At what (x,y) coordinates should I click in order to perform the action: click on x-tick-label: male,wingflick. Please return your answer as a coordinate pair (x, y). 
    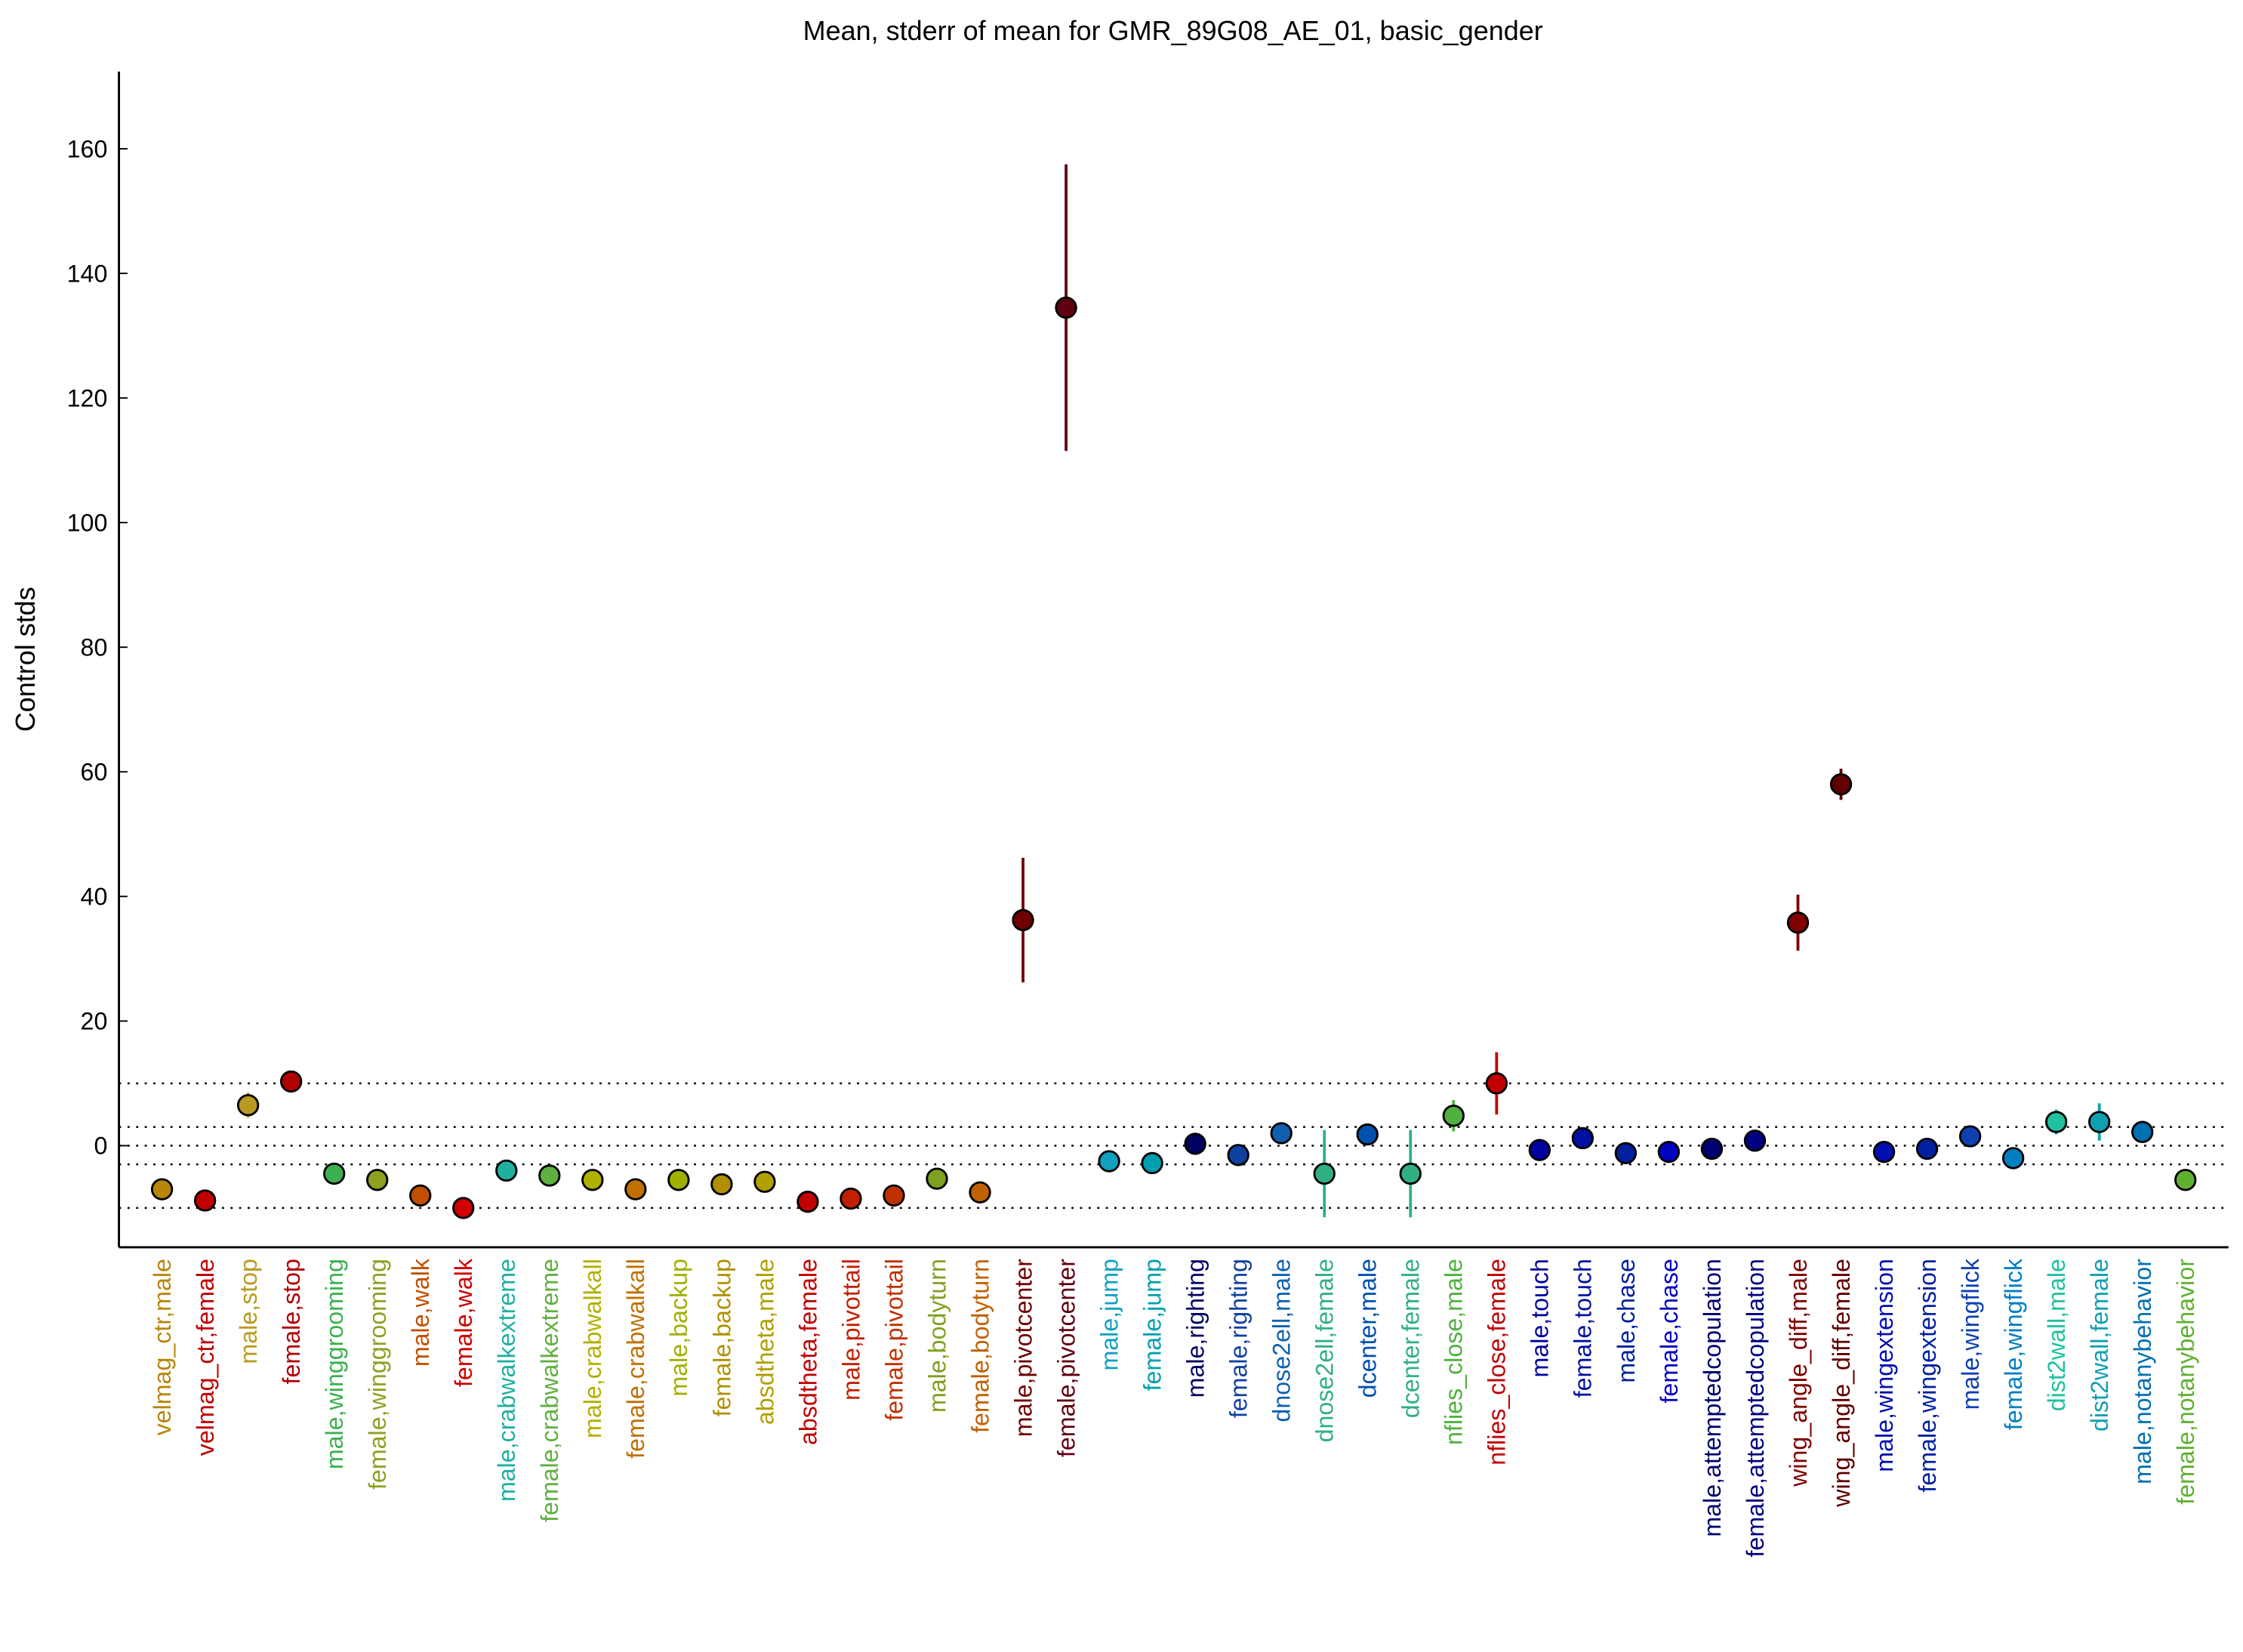
    Looking at the image, I should click on (1970, 1334).